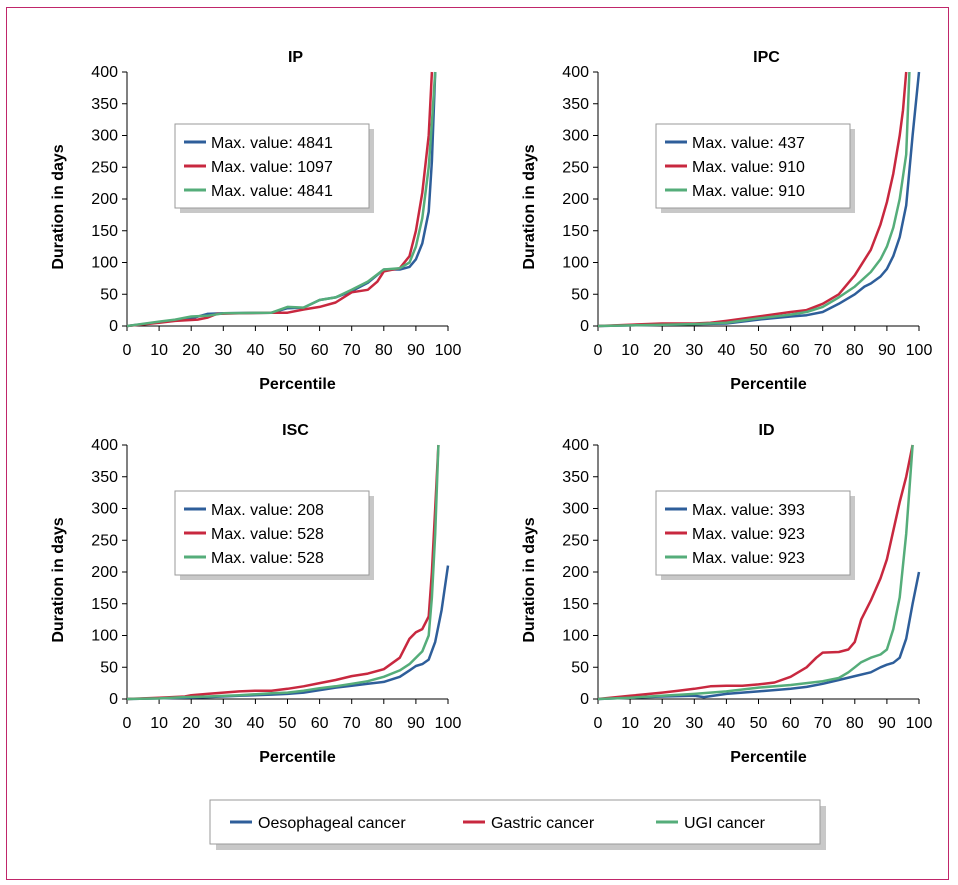  Describe the element at coordinates (267, 558) in the screenshot. I see `legend-entry: Max. value: 528` at that location.